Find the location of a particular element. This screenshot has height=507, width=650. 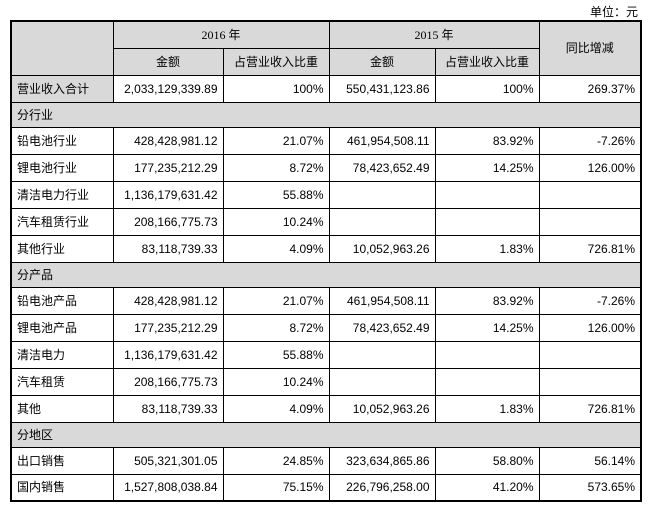

row-label: 铅电池产品 is located at coordinates (62, 300).